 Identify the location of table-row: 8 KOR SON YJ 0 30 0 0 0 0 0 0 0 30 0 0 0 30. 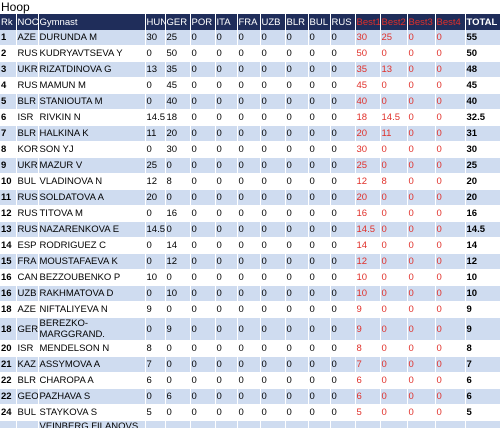
(250, 149).